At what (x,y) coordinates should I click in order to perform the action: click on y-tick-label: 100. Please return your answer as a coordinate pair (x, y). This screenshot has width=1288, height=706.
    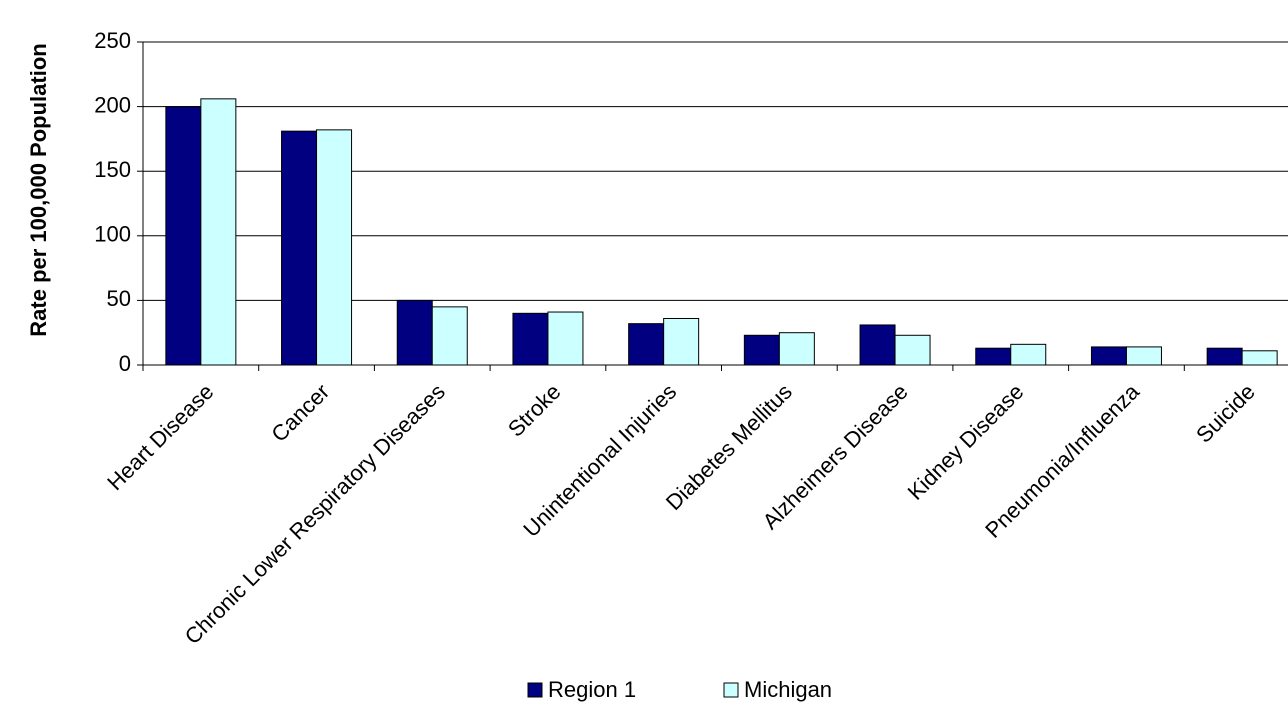
    Looking at the image, I should click on (112, 234).